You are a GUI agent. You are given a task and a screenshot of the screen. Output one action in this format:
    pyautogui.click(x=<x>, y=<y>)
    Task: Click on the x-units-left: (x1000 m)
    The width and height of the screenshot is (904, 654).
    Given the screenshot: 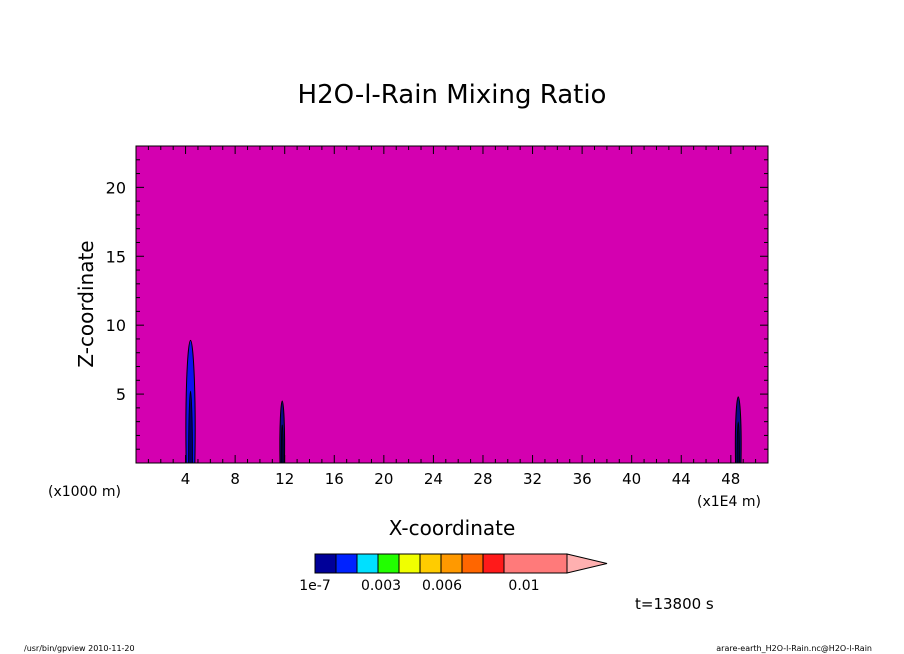 What is the action you would take?
    pyautogui.click(x=84, y=492)
    